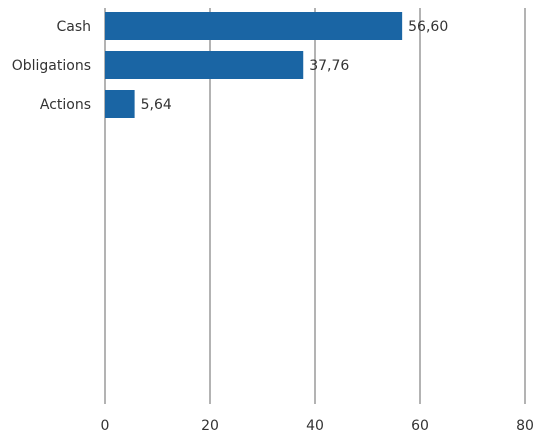  What do you see at coordinates (105, 425) in the screenshot?
I see `x-tick-label: 0` at bounding box center [105, 425].